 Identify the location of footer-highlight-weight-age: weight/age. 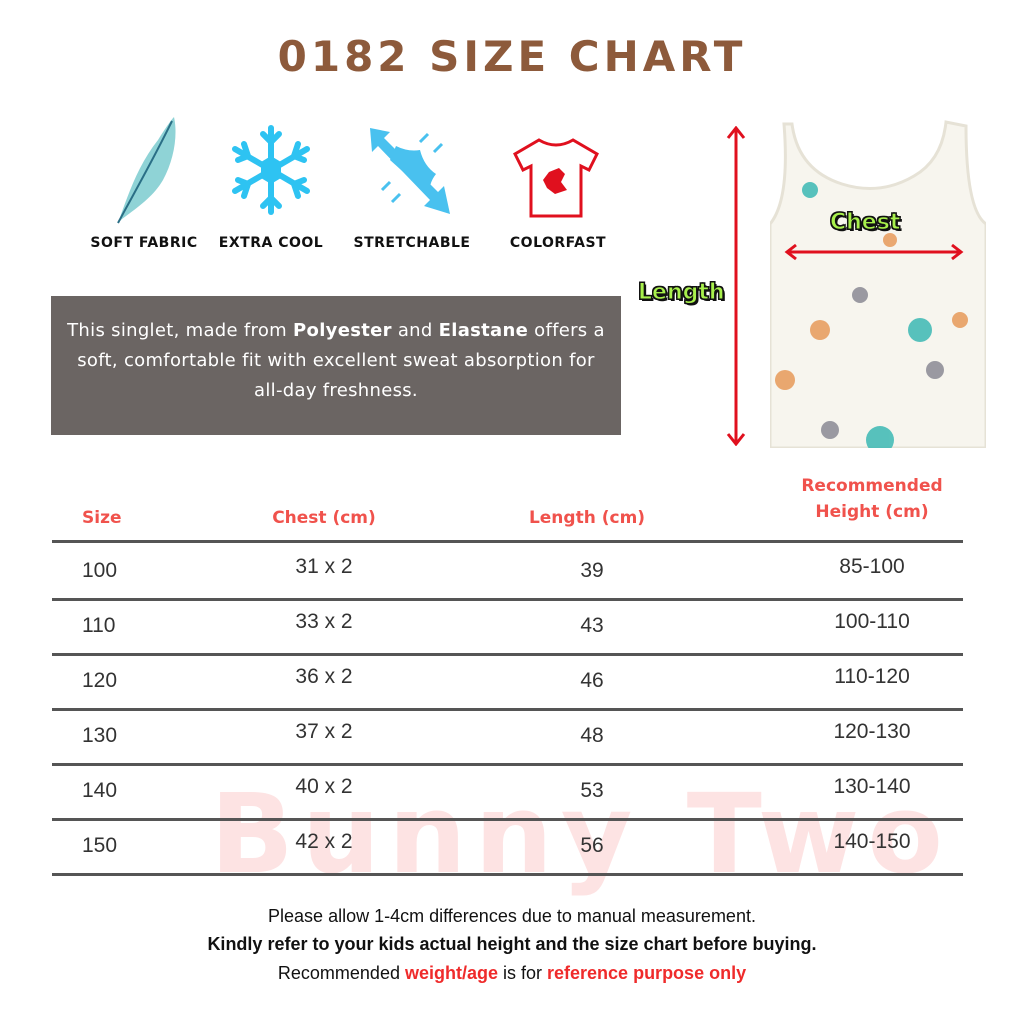
(451, 973).